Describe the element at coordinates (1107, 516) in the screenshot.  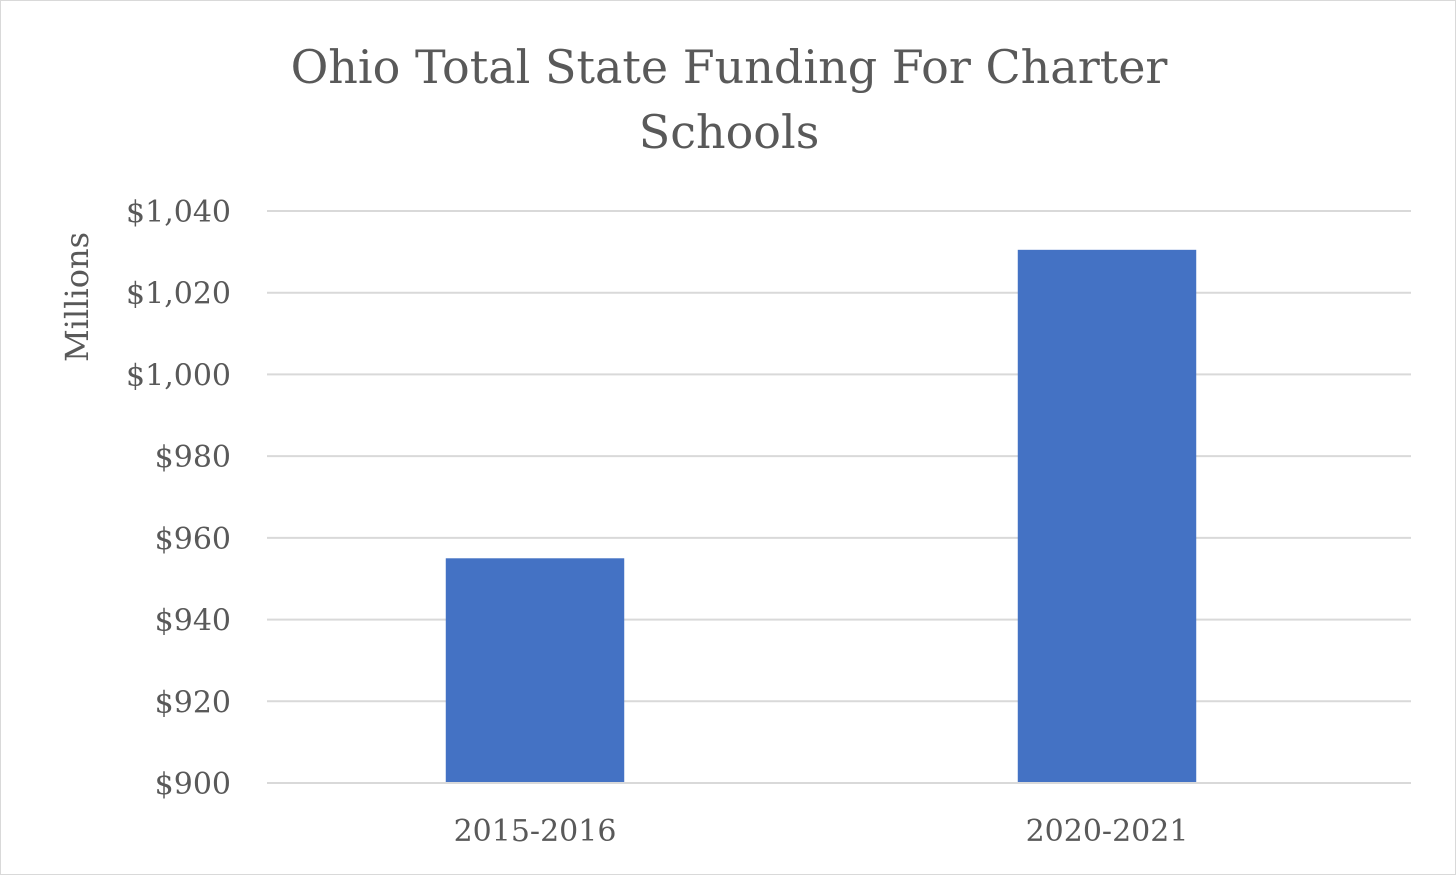
I see `bar-2020-2021` at that location.